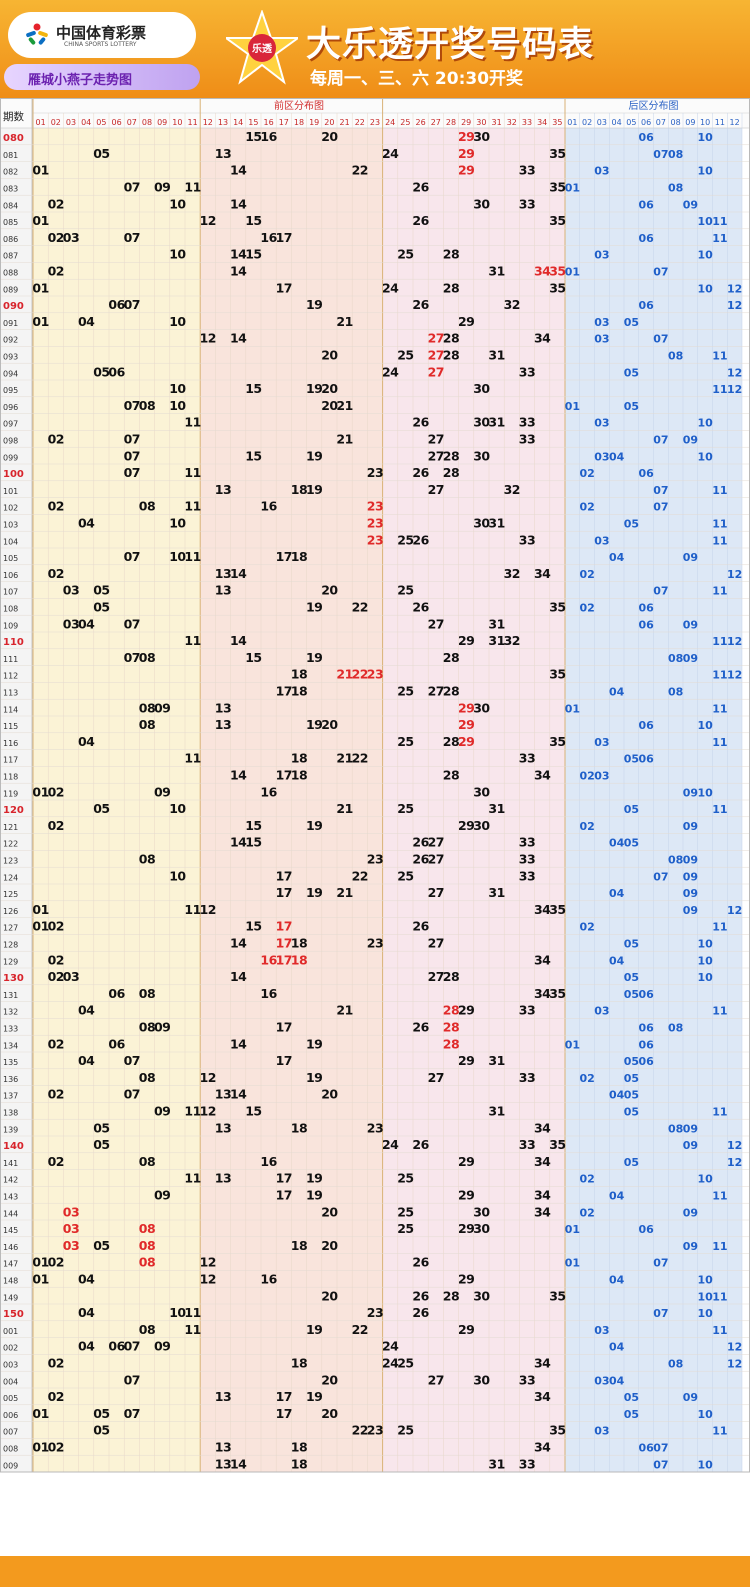 This screenshot has width=750, height=1587. What do you see at coordinates (268, 136) in the screenshot?
I see `front-number: 16` at bounding box center [268, 136].